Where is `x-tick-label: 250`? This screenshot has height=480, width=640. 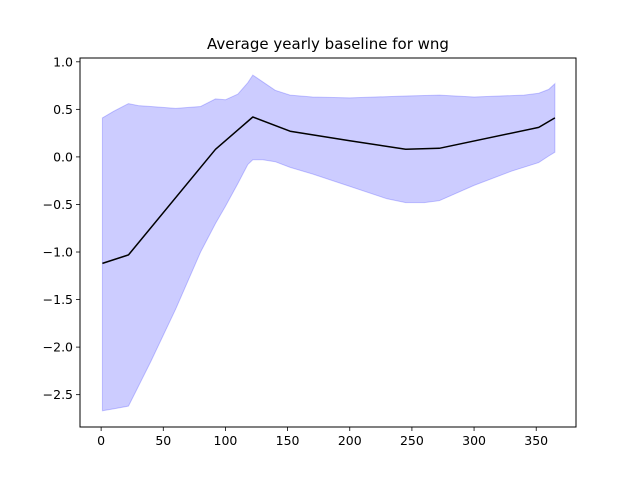
x-tick-label: 250 is located at coordinates (412, 440).